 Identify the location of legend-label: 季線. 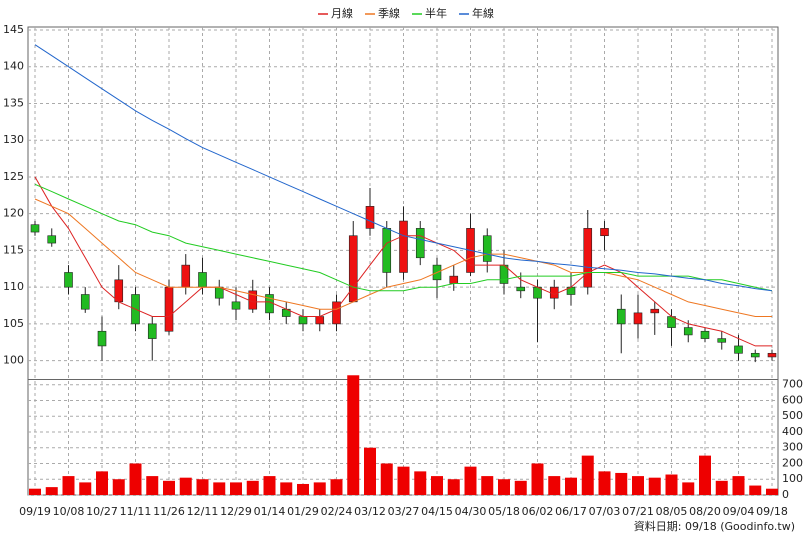
(389, 13).